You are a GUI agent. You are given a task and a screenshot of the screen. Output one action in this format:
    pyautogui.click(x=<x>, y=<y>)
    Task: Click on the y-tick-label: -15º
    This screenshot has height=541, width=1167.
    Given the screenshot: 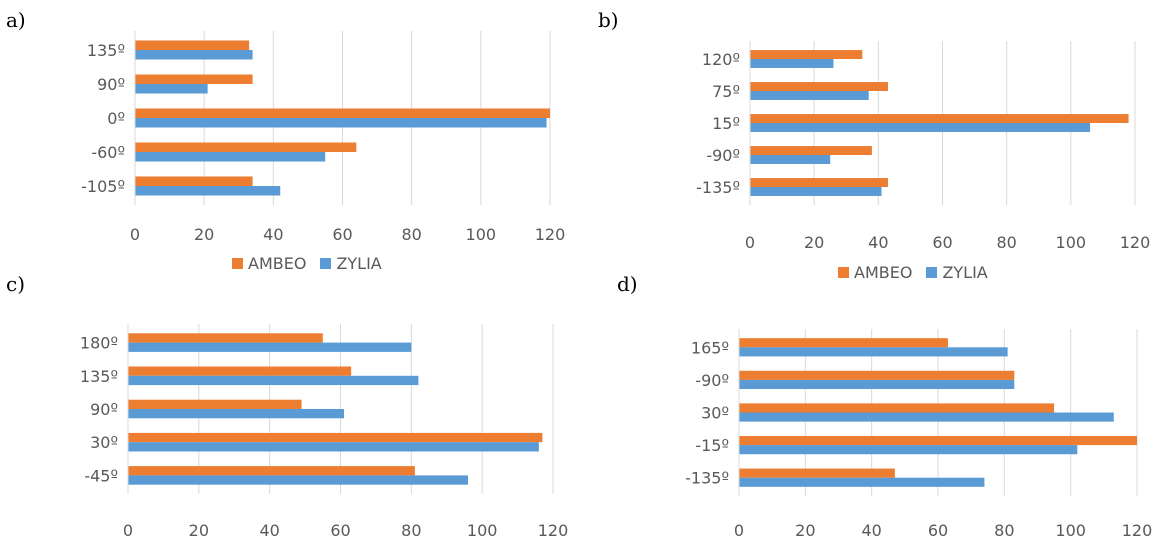 What is the action you would take?
    pyautogui.click(x=712, y=445)
    